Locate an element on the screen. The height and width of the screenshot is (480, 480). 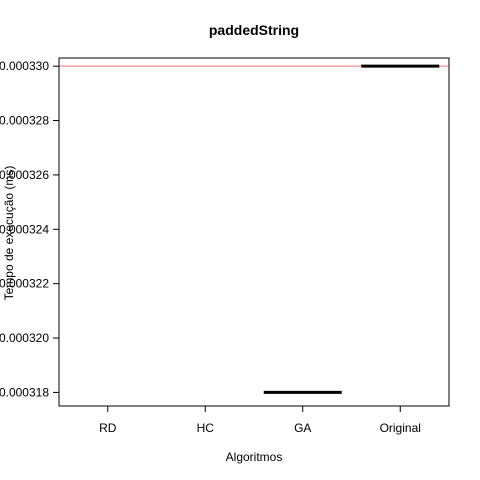
x-tick-label: Original is located at coordinates (400, 428).